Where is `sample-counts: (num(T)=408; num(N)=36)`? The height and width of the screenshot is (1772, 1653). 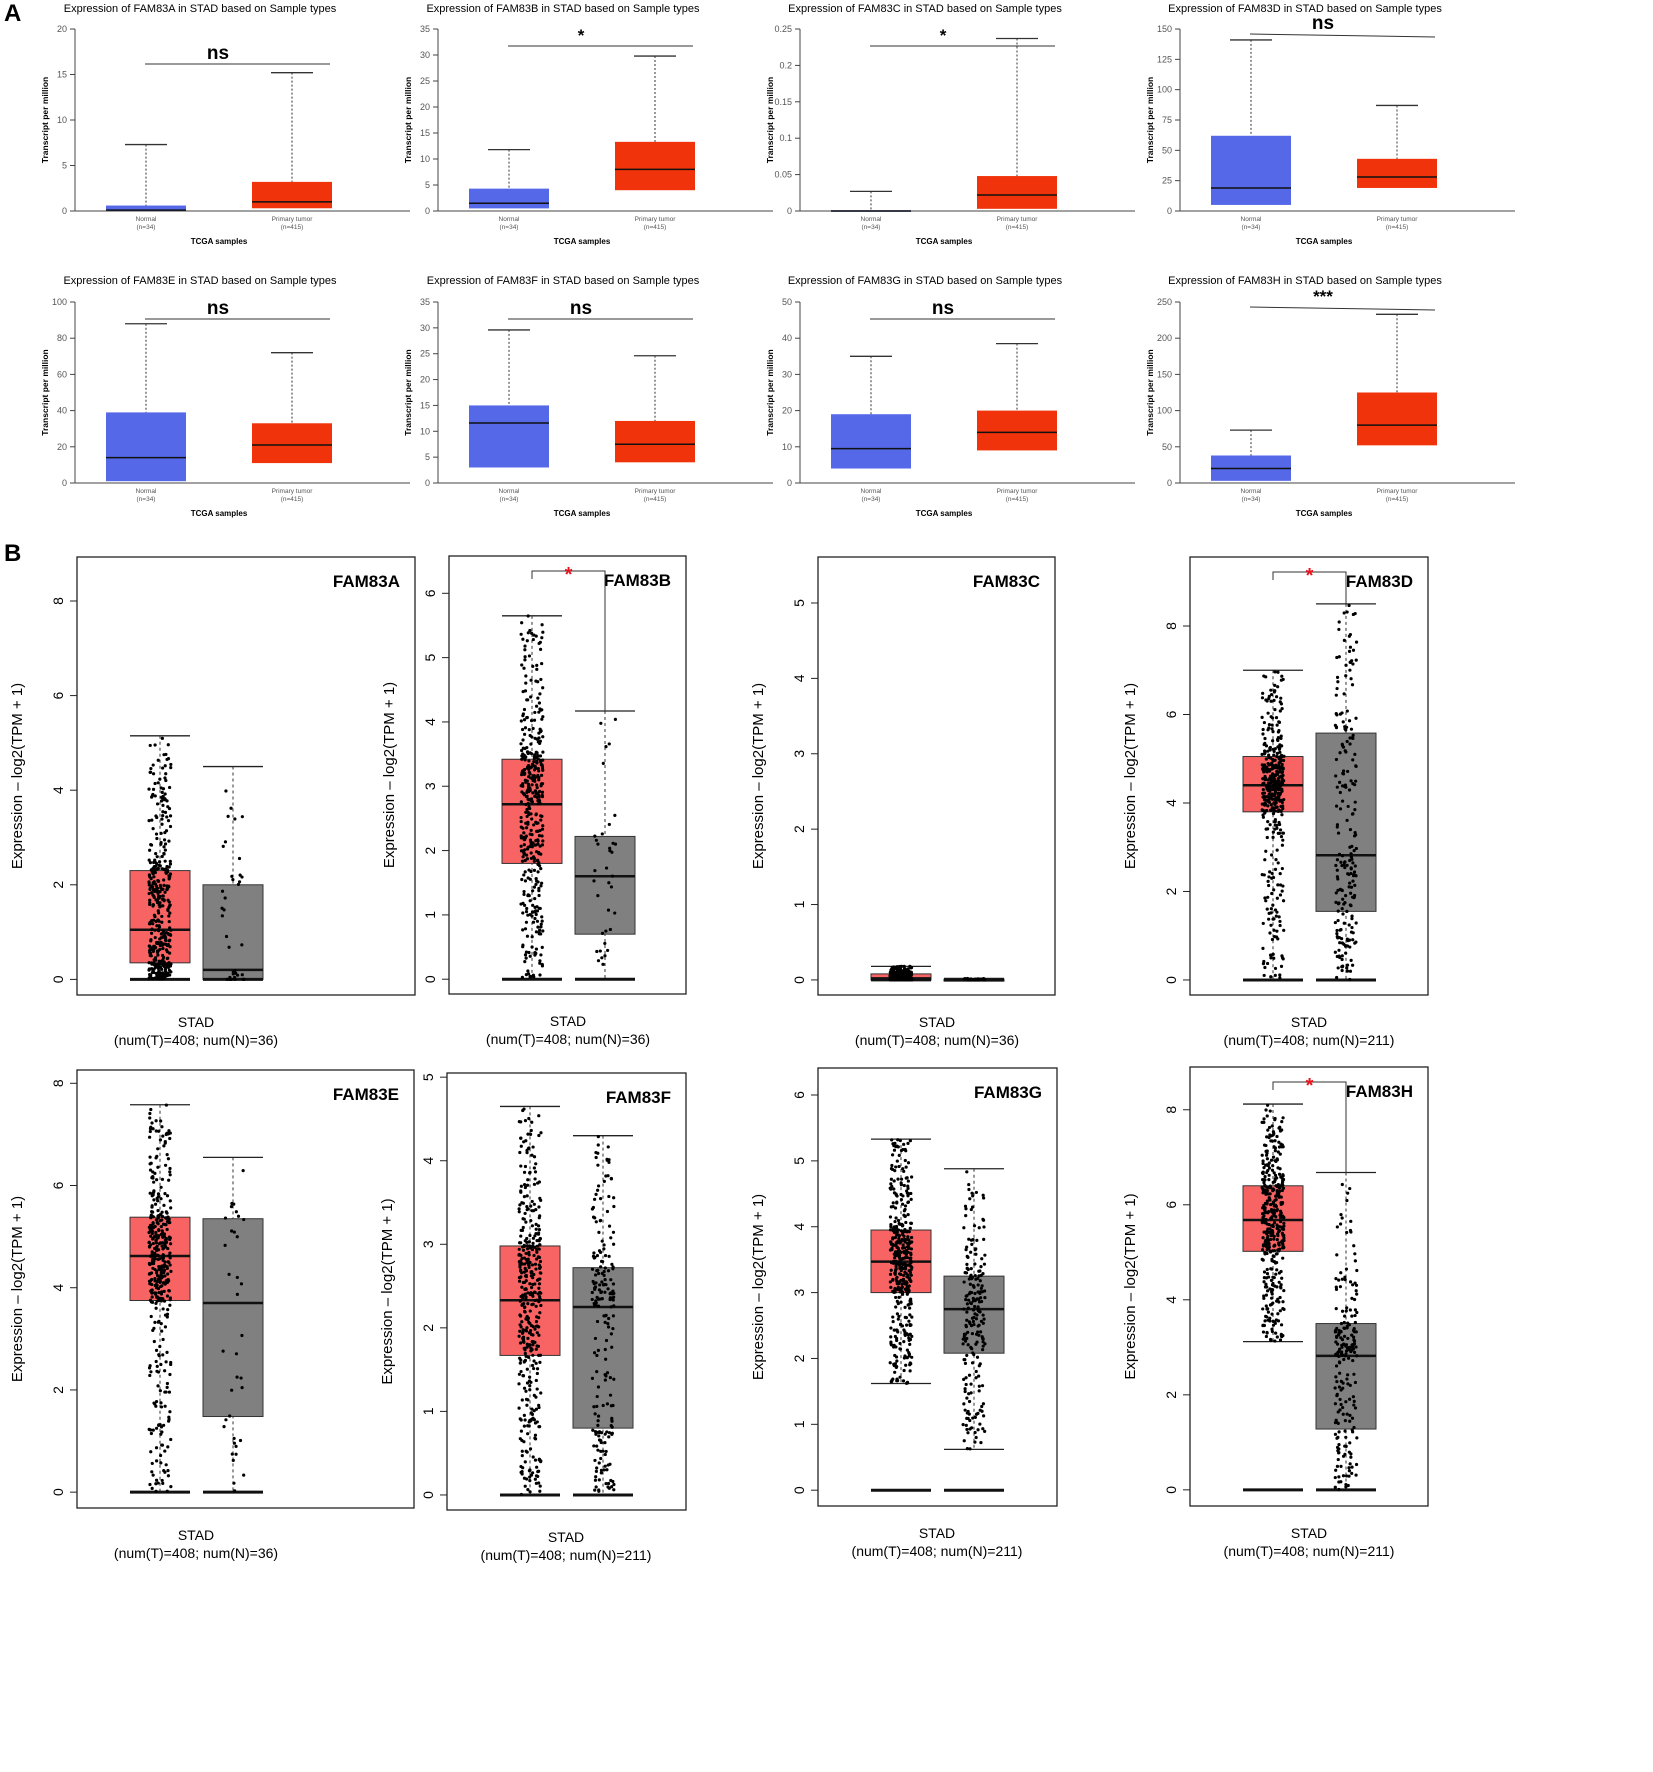
sample-counts: (num(T)=408; num(N)=36) is located at coordinates (937, 1040).